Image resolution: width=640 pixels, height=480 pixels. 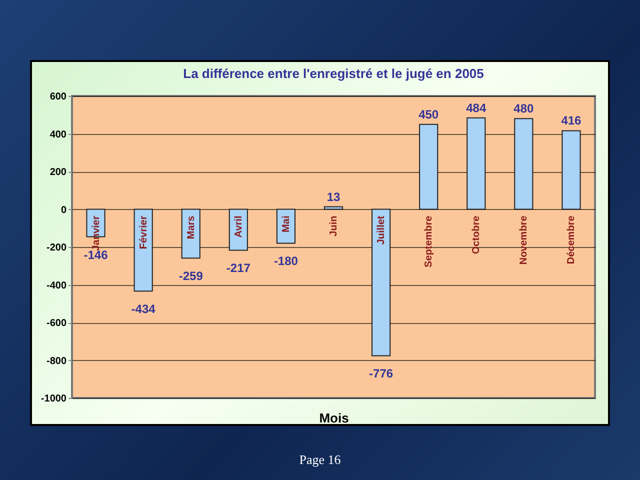 I want to click on x-axis-title: Mois, so click(x=334, y=418).